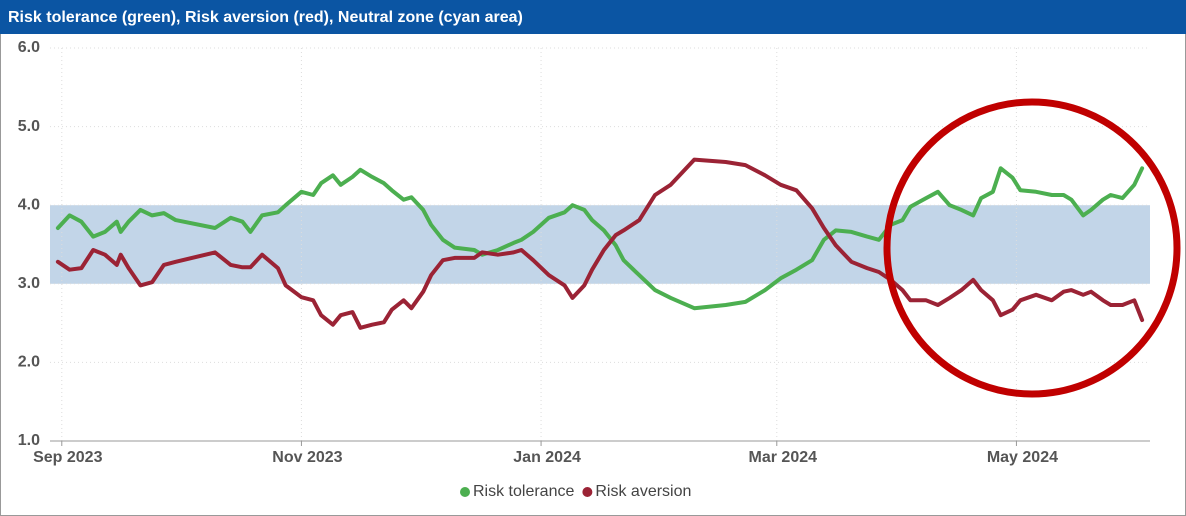  I want to click on x-tick-label: Sep 2023, so click(67, 457).